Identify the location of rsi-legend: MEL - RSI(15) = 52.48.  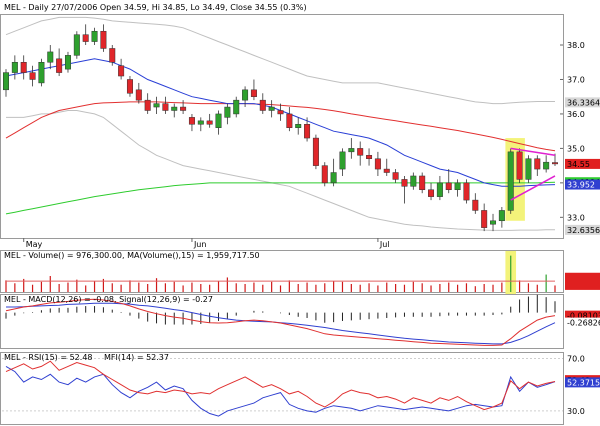
(48, 357).